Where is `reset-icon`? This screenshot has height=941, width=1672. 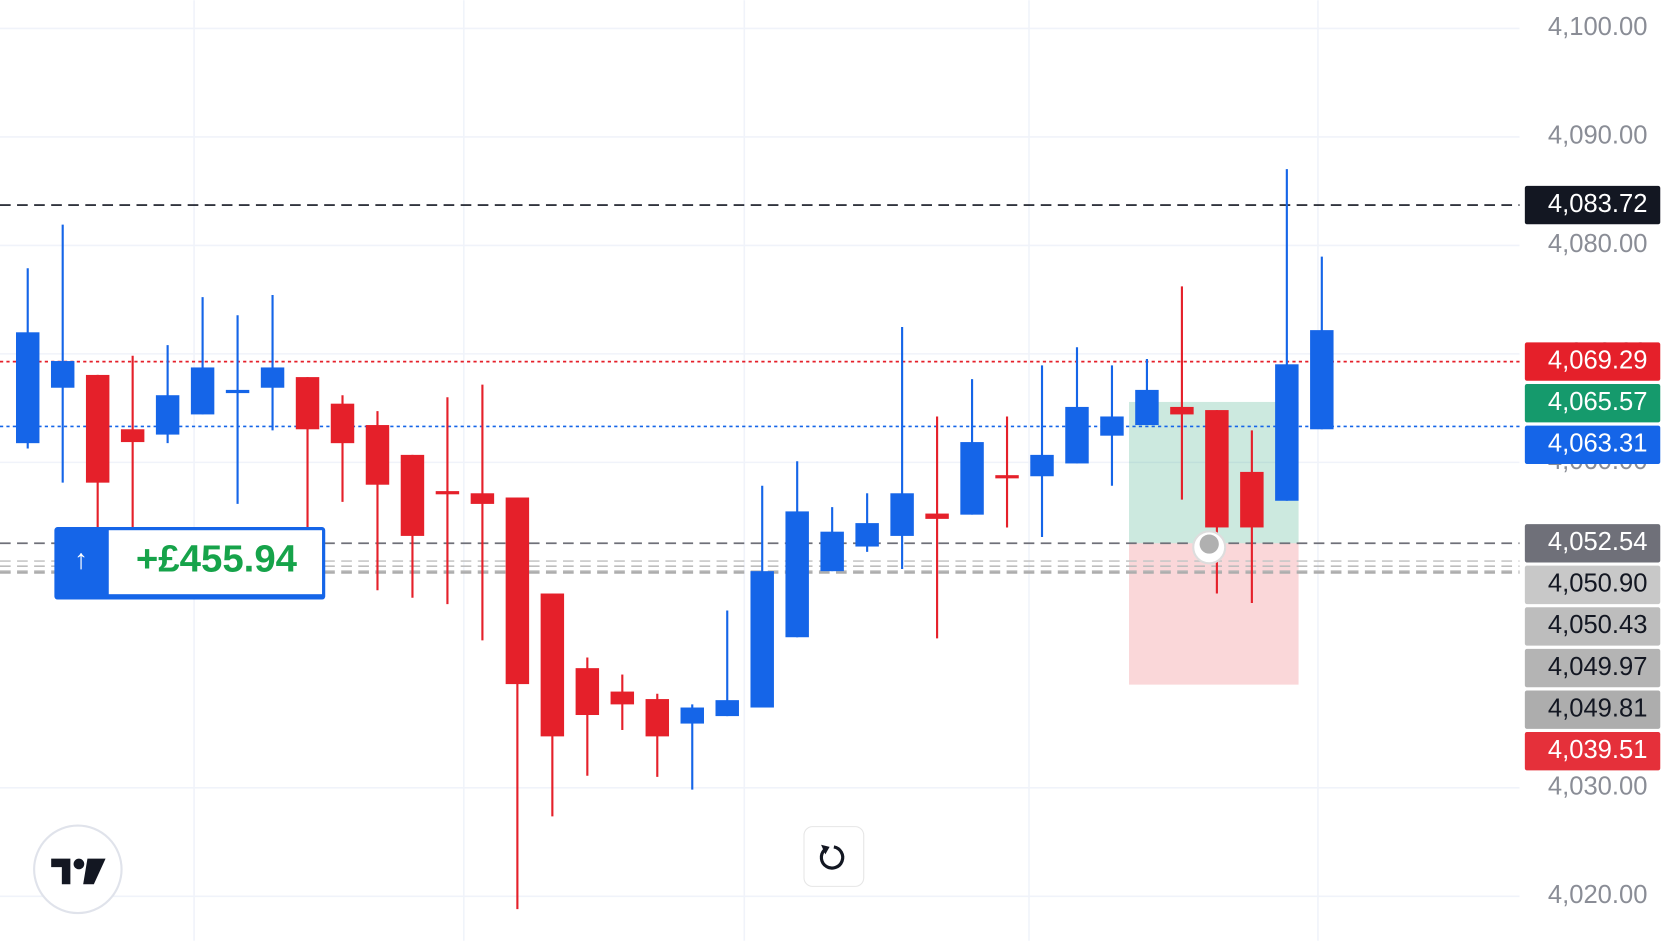 reset-icon is located at coordinates (832, 857).